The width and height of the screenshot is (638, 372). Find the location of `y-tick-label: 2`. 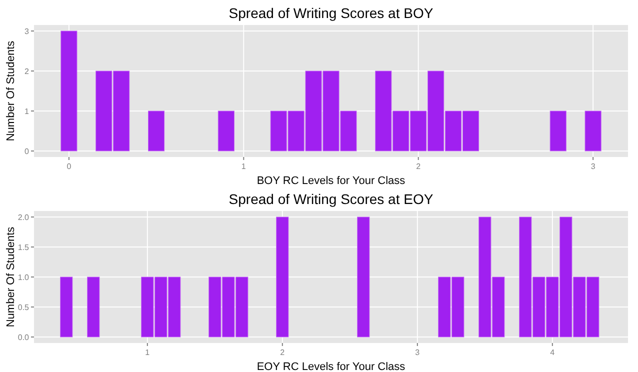

y-tick-label: 2 is located at coordinates (27, 71).